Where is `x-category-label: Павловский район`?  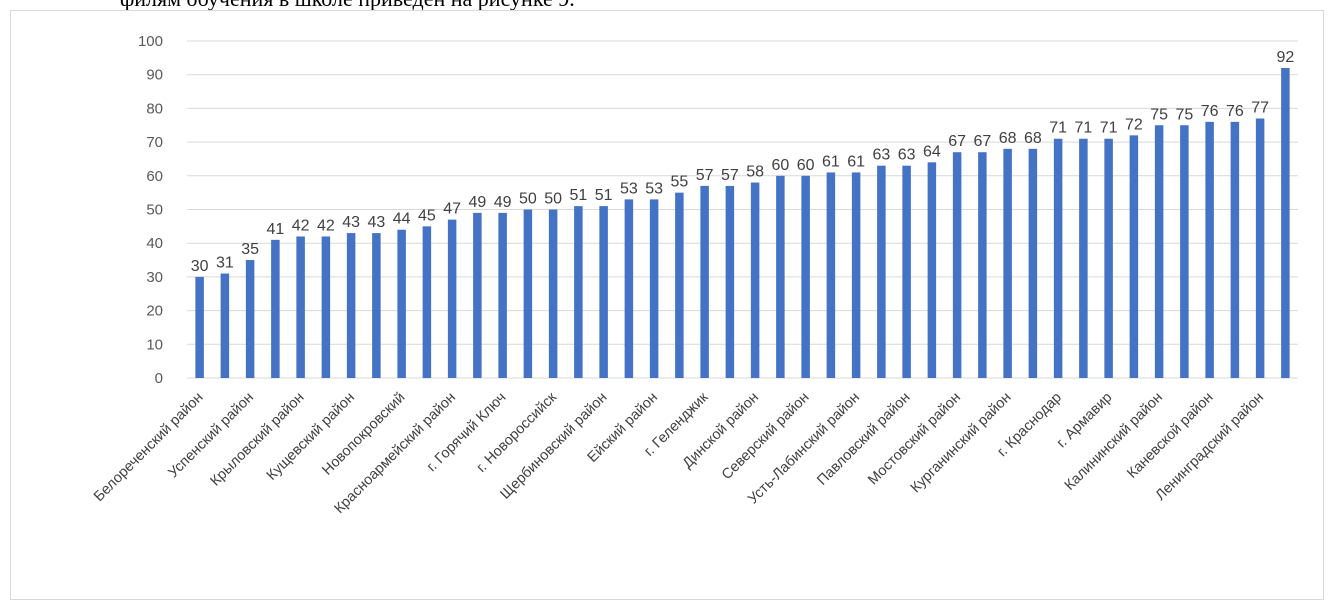 x-category-label: Павловский район is located at coordinates (863, 439).